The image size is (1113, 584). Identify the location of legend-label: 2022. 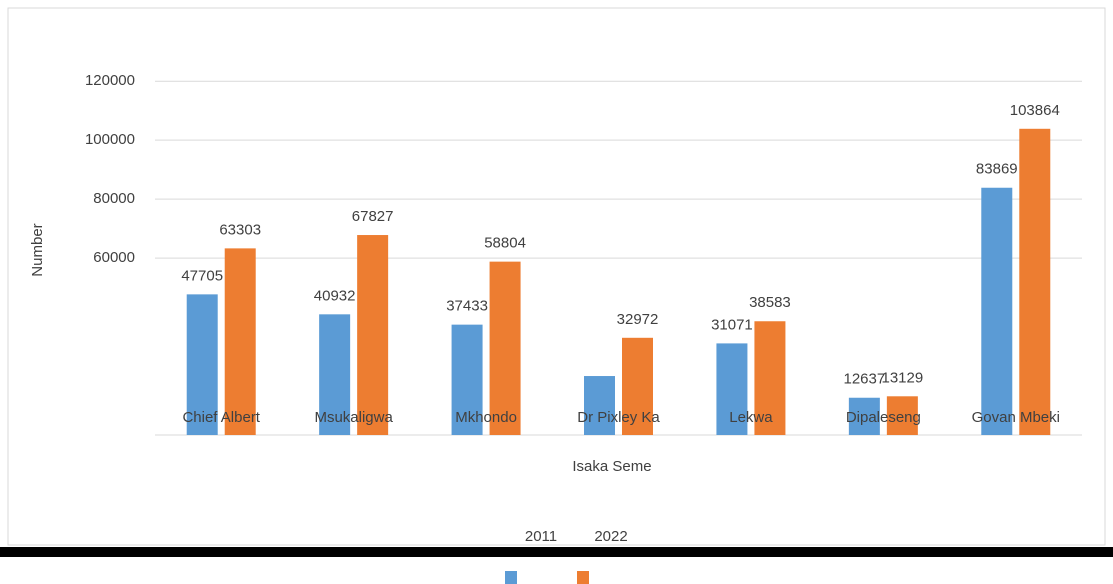
(610, 536).